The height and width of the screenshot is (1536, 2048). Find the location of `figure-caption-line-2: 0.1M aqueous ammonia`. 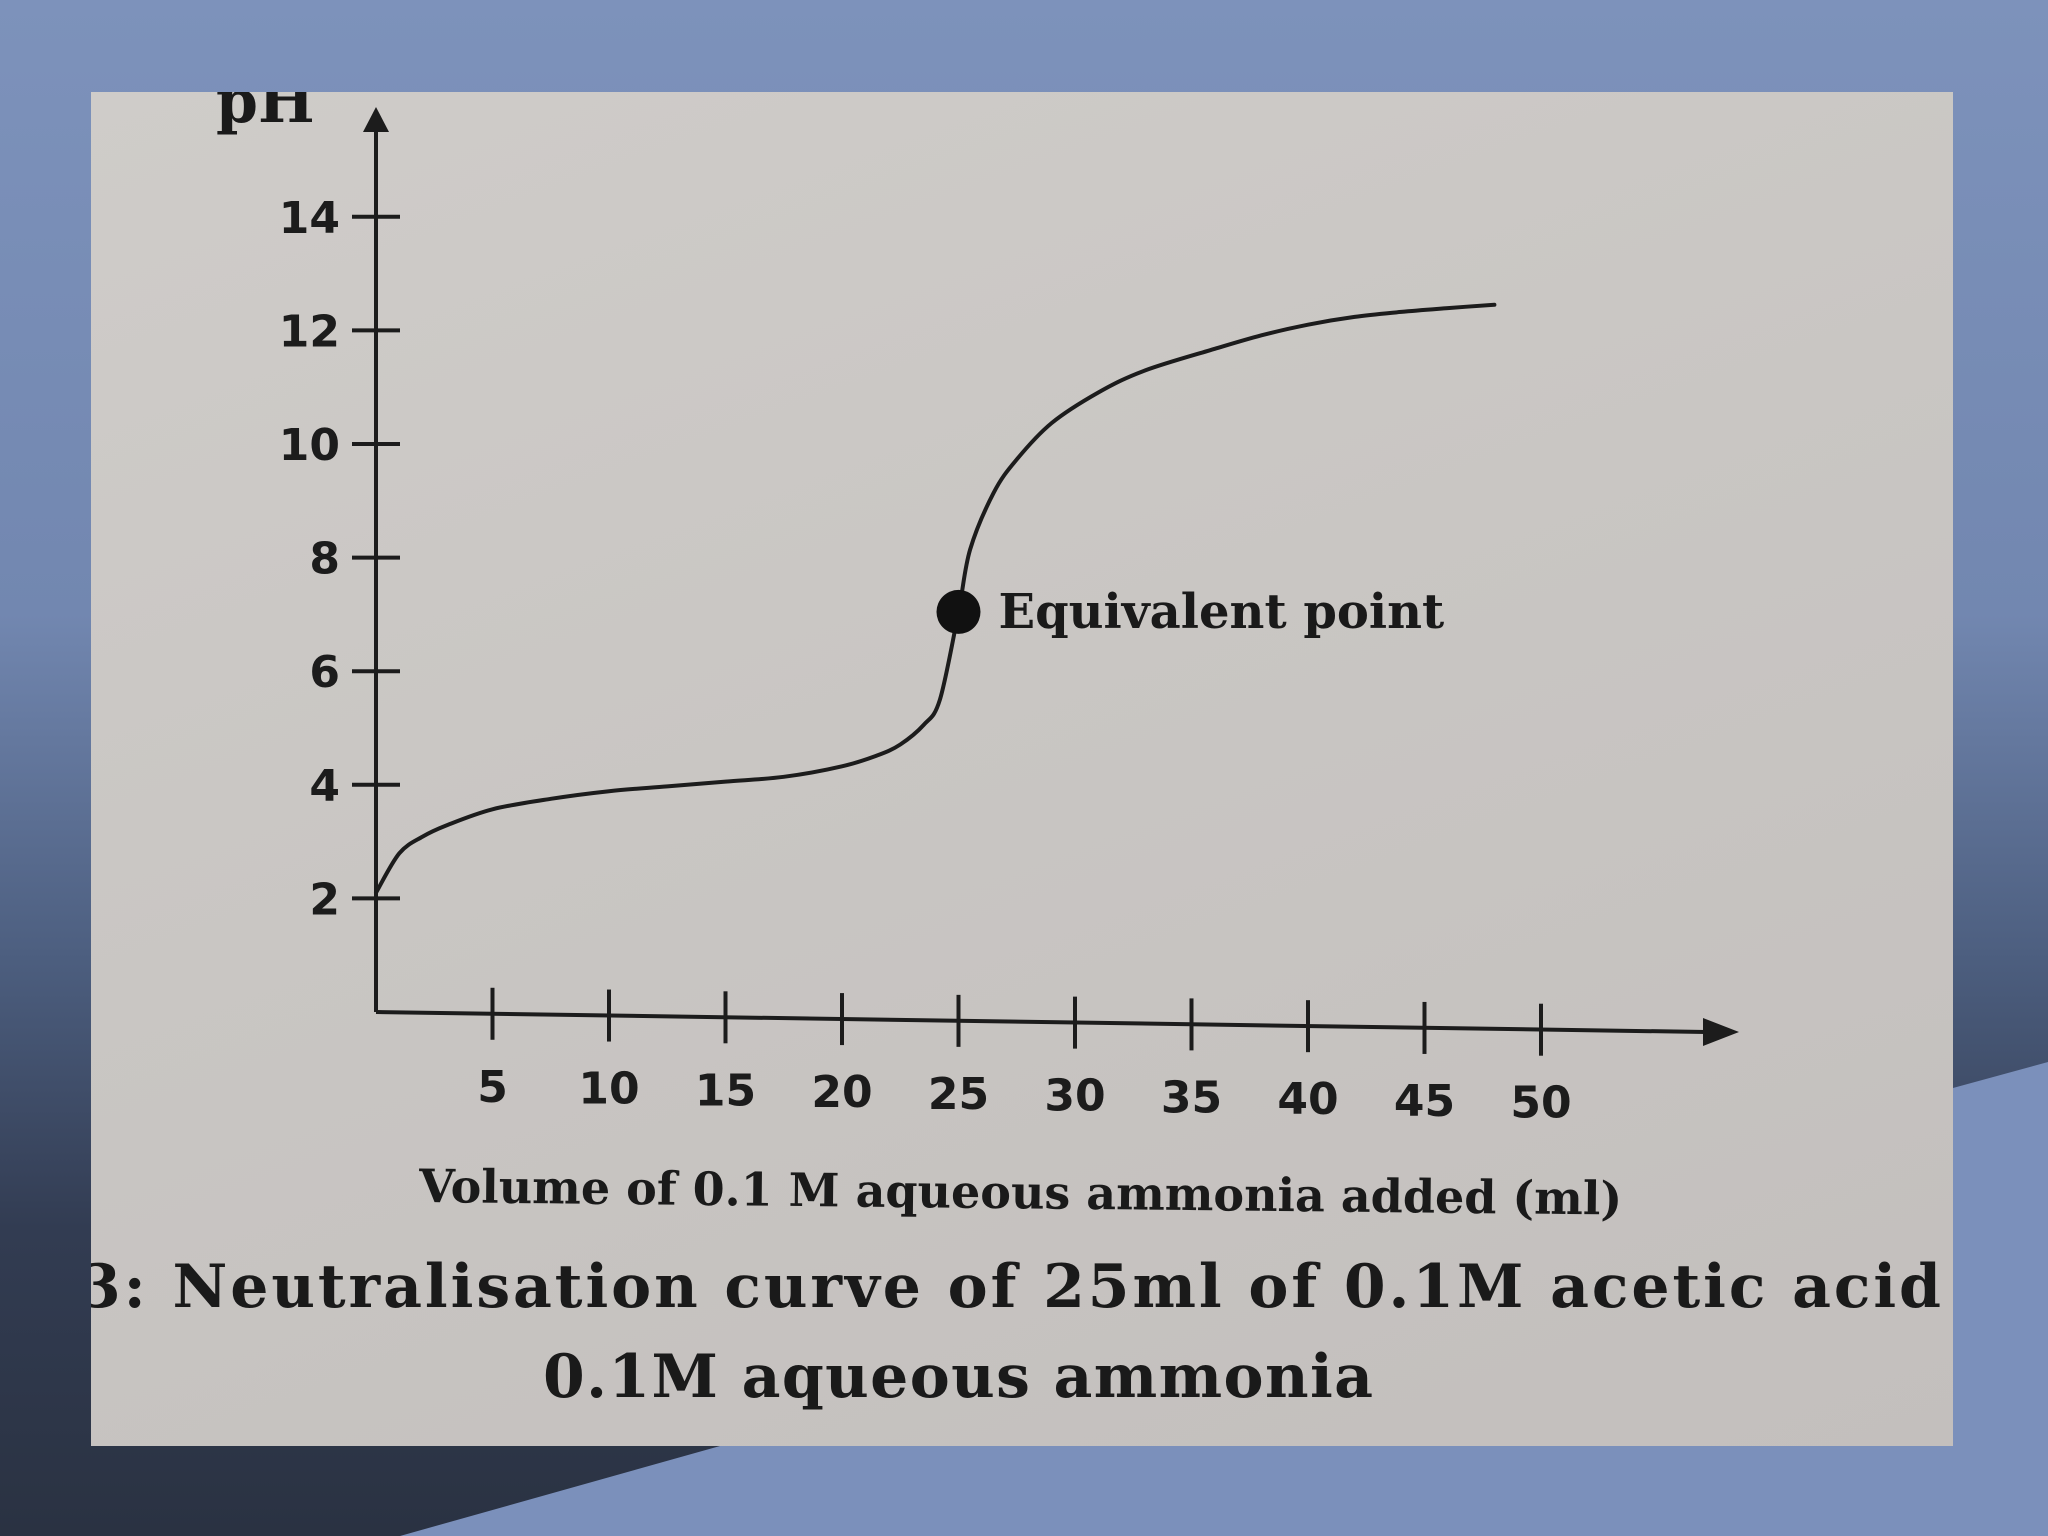

figure-caption-line-2: 0.1M aqueous ammonia is located at coordinates (958, 1377).